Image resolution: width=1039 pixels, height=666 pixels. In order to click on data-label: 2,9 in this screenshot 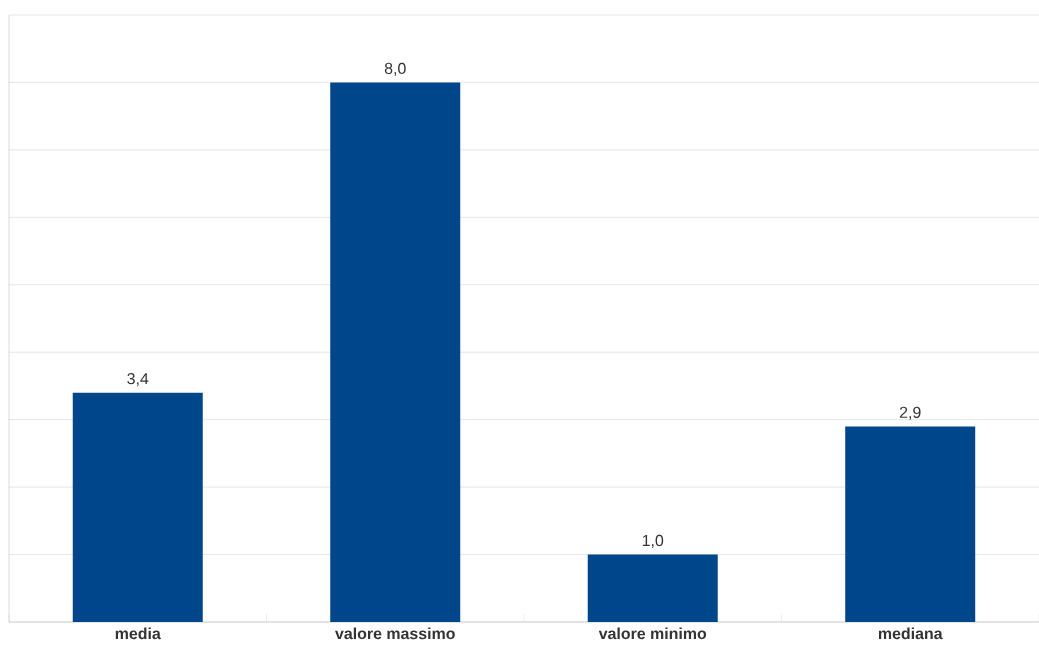, I will do `click(910, 413)`.